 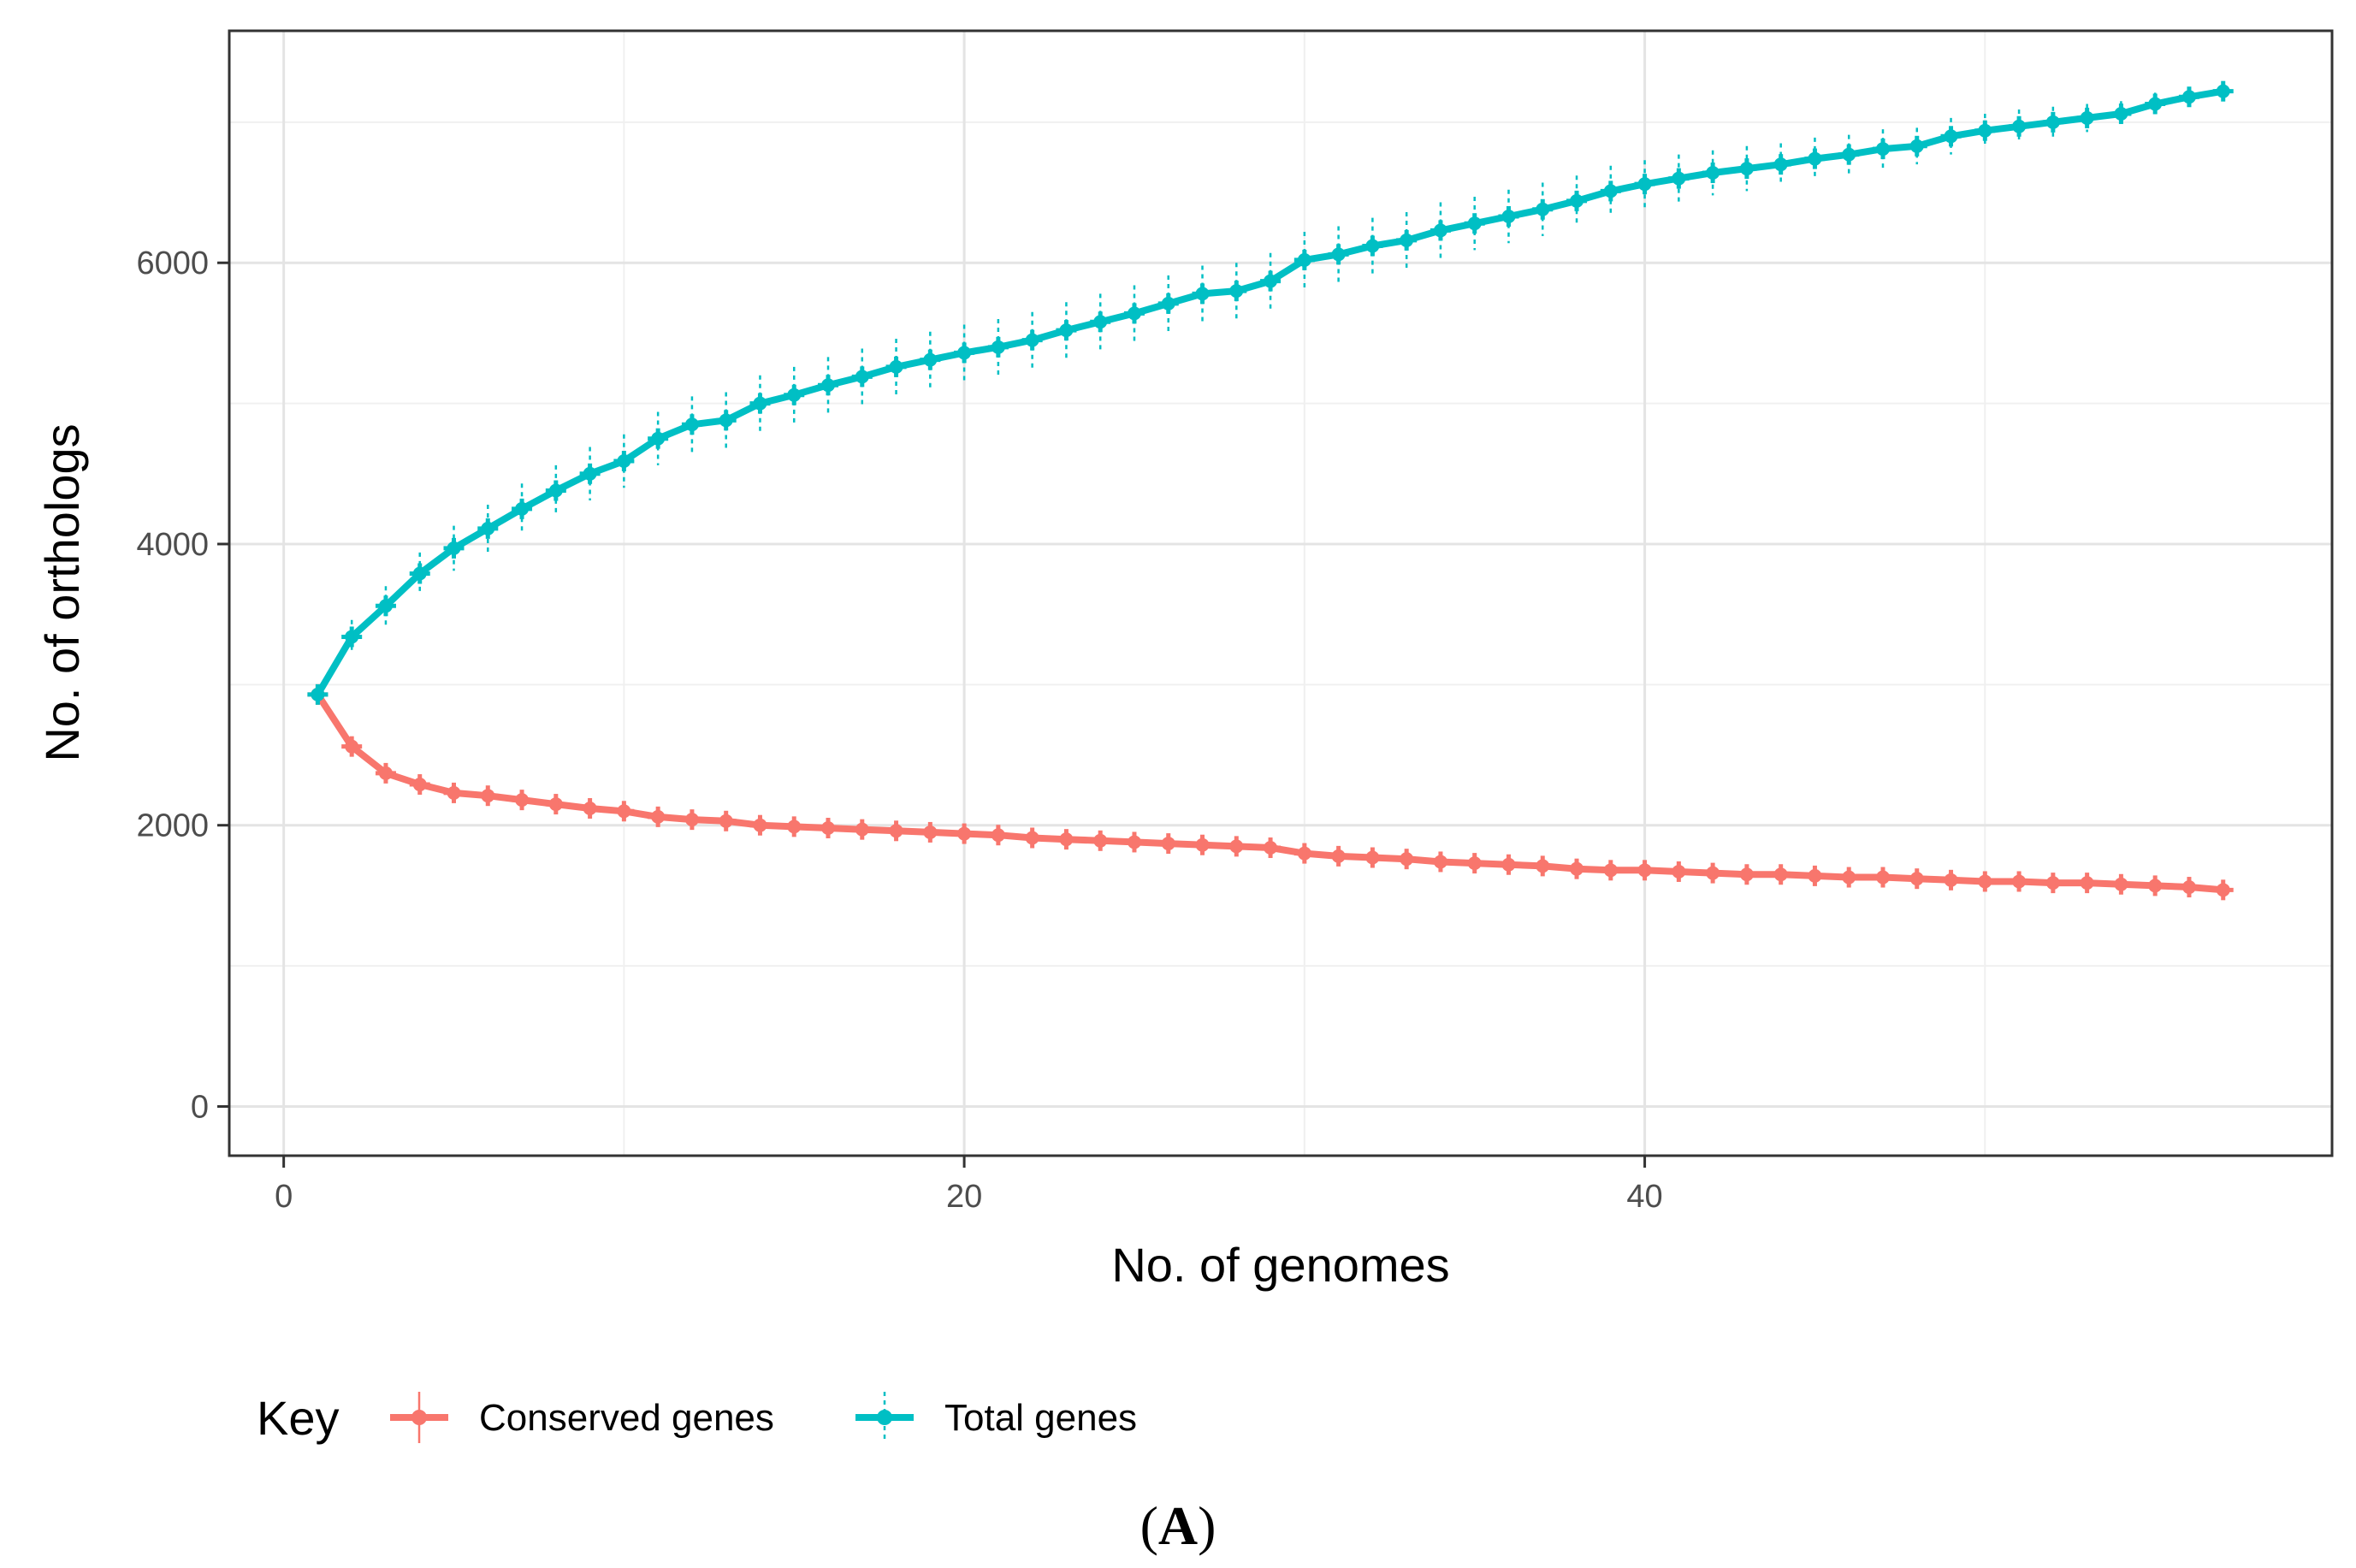 What do you see at coordinates (200, 1107) in the screenshot?
I see `y-tick-label: 0` at bounding box center [200, 1107].